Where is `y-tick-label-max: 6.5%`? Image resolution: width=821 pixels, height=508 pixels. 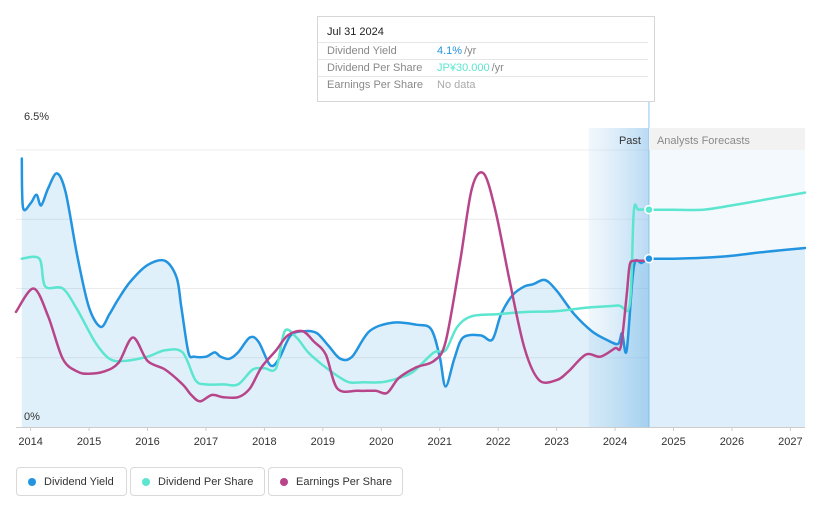 y-tick-label-max: 6.5% is located at coordinates (36, 117).